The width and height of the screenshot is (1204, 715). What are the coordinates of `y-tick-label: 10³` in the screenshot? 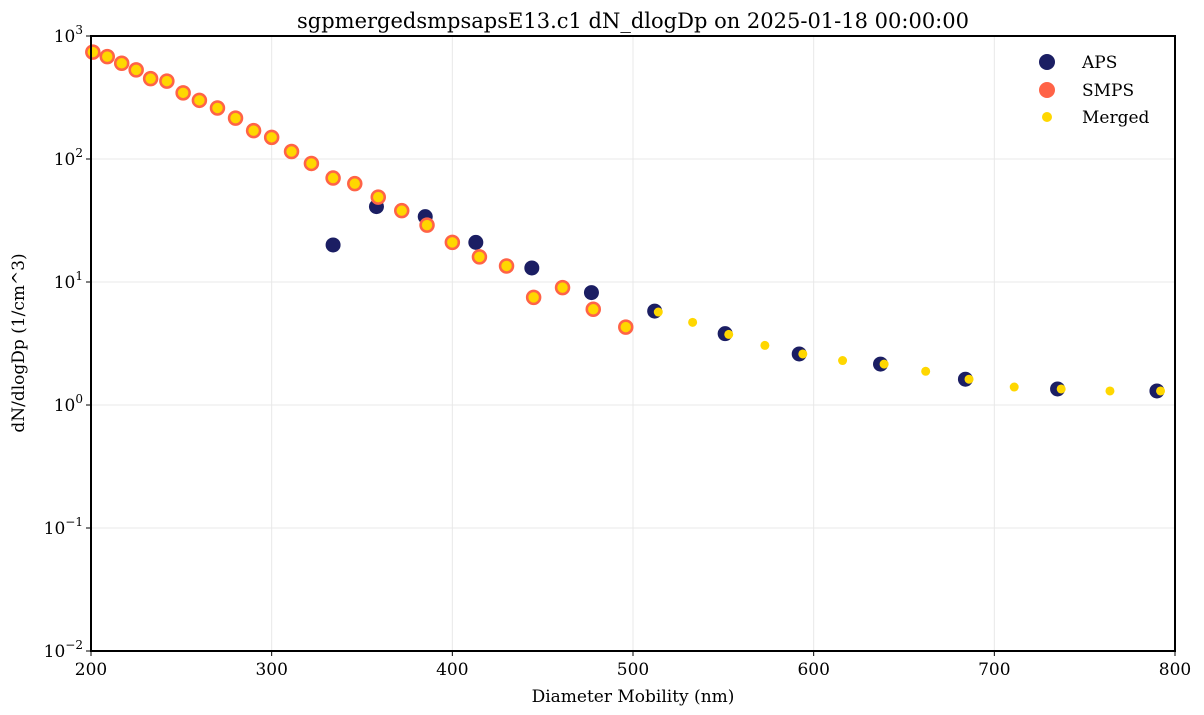 It's located at (68, 35).